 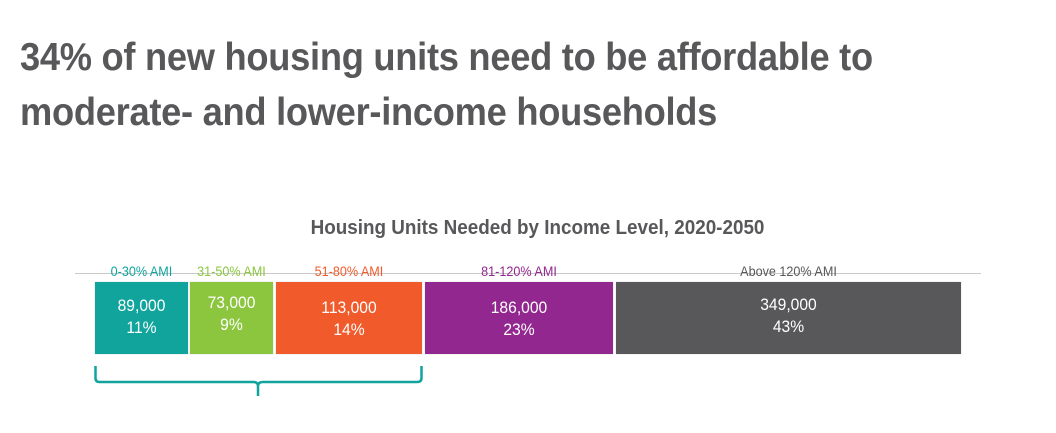 What do you see at coordinates (258, 381) in the screenshot?
I see `group-bracket` at bounding box center [258, 381].